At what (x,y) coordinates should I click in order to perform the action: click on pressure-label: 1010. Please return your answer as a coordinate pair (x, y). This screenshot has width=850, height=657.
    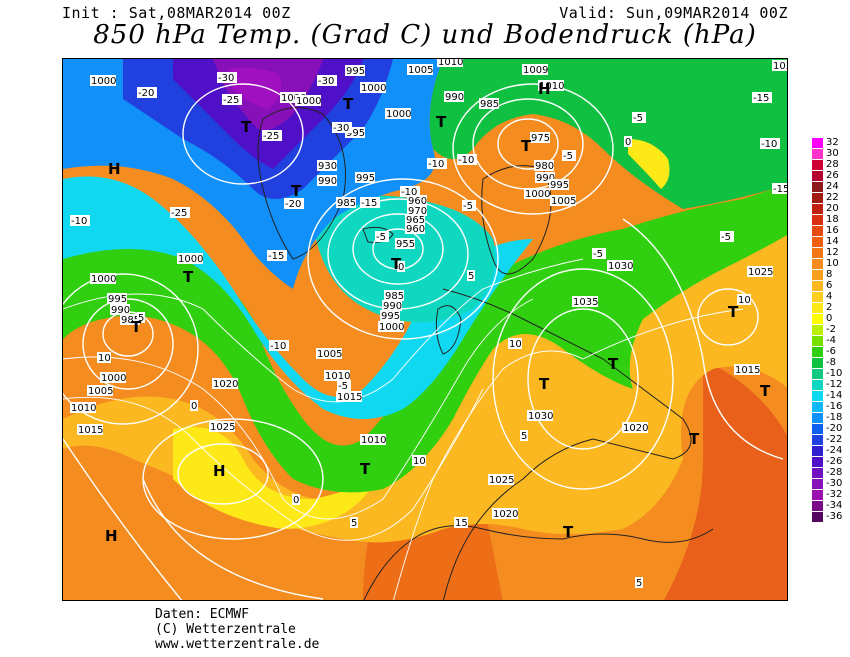
    Looking at the image, I should click on (450, 63).